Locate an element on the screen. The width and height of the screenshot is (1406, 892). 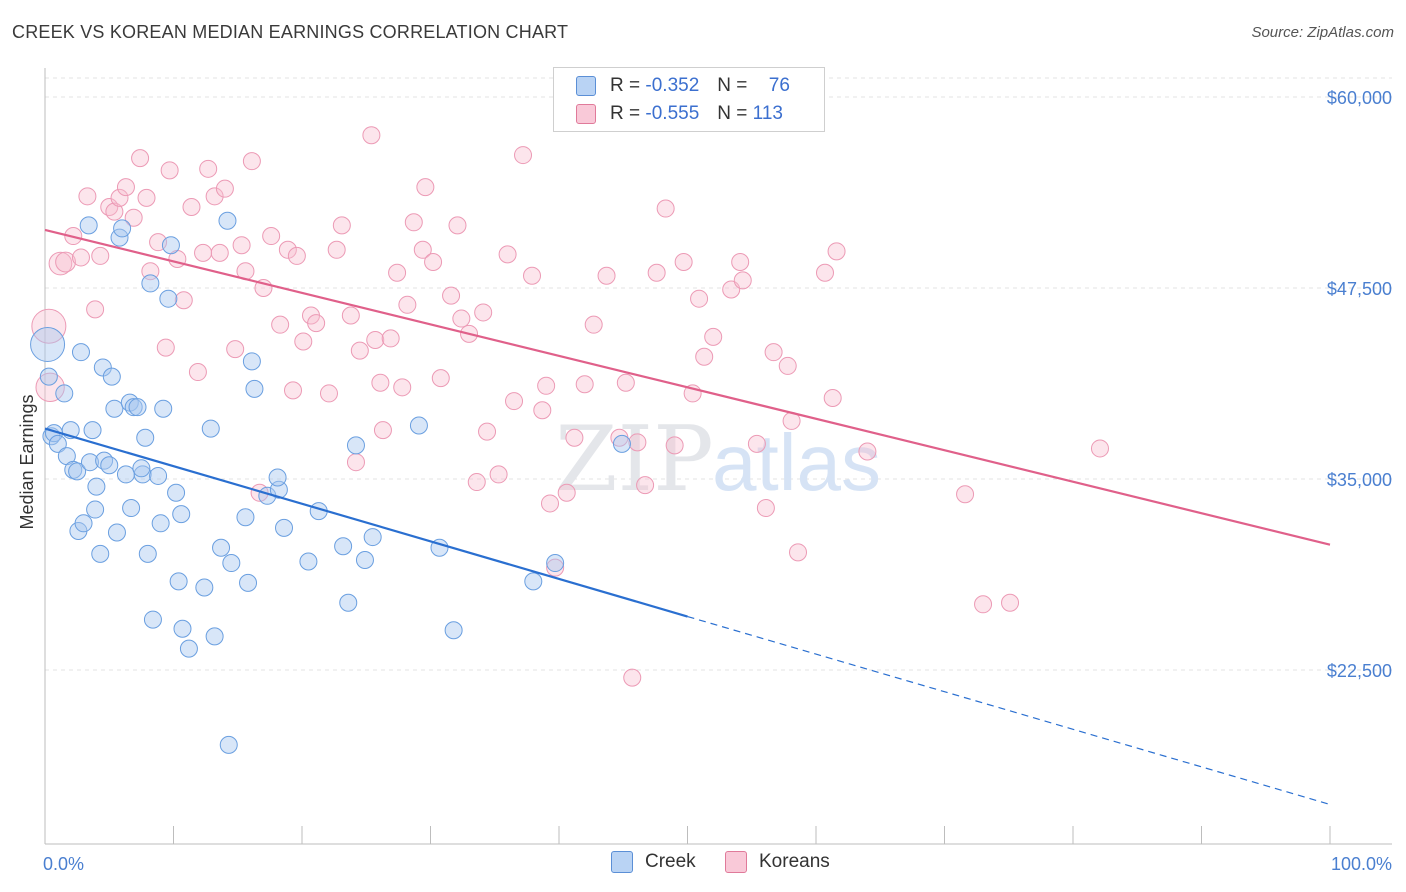
legend-label-creek: Creek is located at coordinates (670, 861).